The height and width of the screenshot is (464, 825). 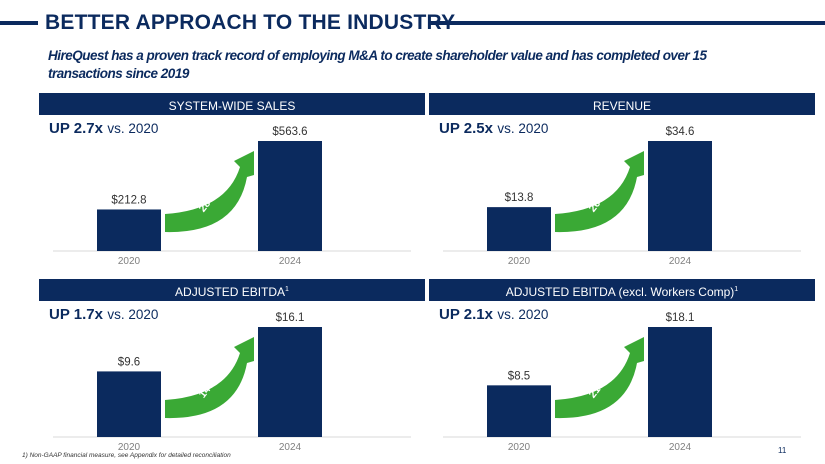 I want to click on data-label: $563.6, so click(x=289, y=132).